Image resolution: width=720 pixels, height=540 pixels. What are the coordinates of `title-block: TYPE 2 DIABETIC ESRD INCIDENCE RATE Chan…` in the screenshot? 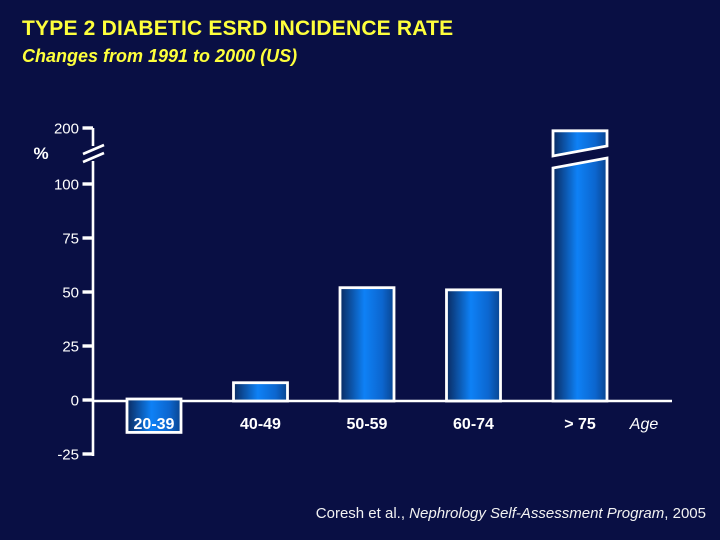 It's located at (237, 42).